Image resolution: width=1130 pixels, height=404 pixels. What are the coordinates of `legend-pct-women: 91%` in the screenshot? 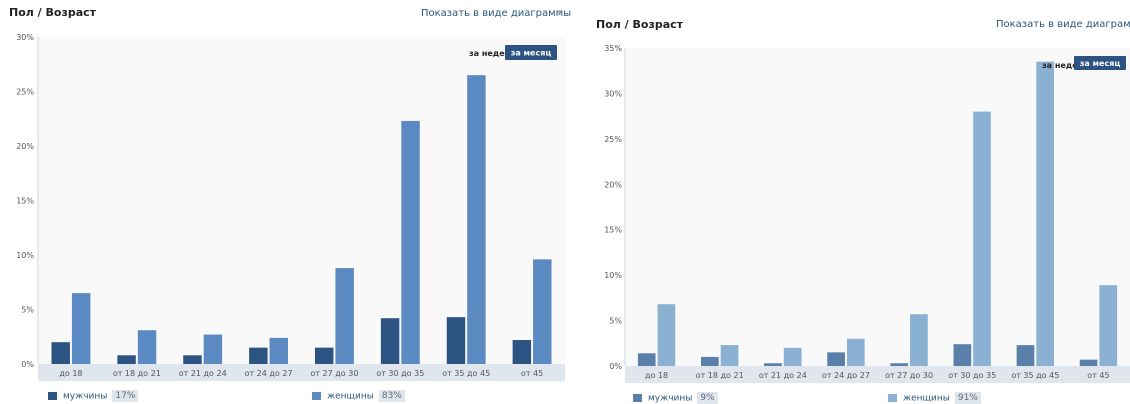 It's located at (967, 398).